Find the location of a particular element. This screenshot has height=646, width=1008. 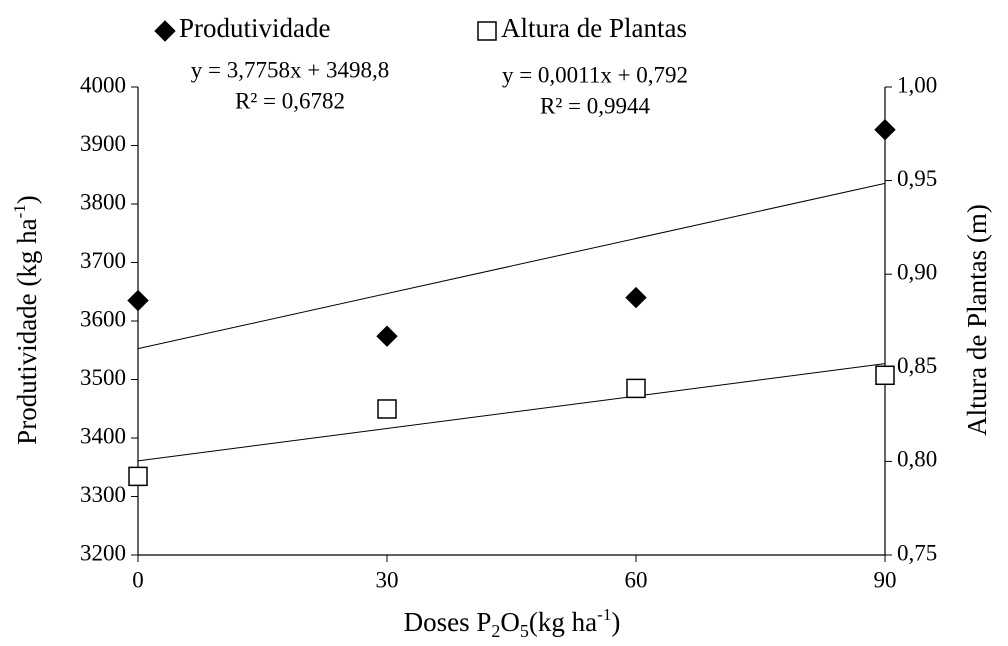

x-title-part: ) is located at coordinates (615, 622).